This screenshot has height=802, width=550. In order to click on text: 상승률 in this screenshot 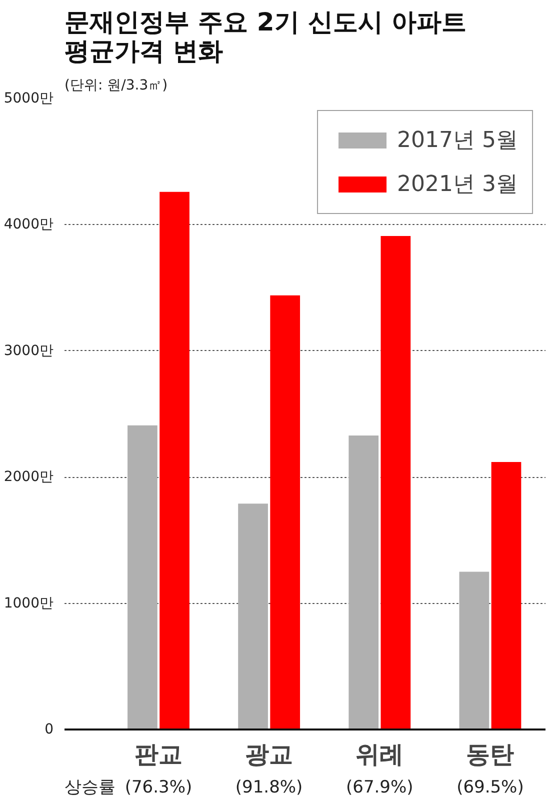, I will do `click(90, 788)`.